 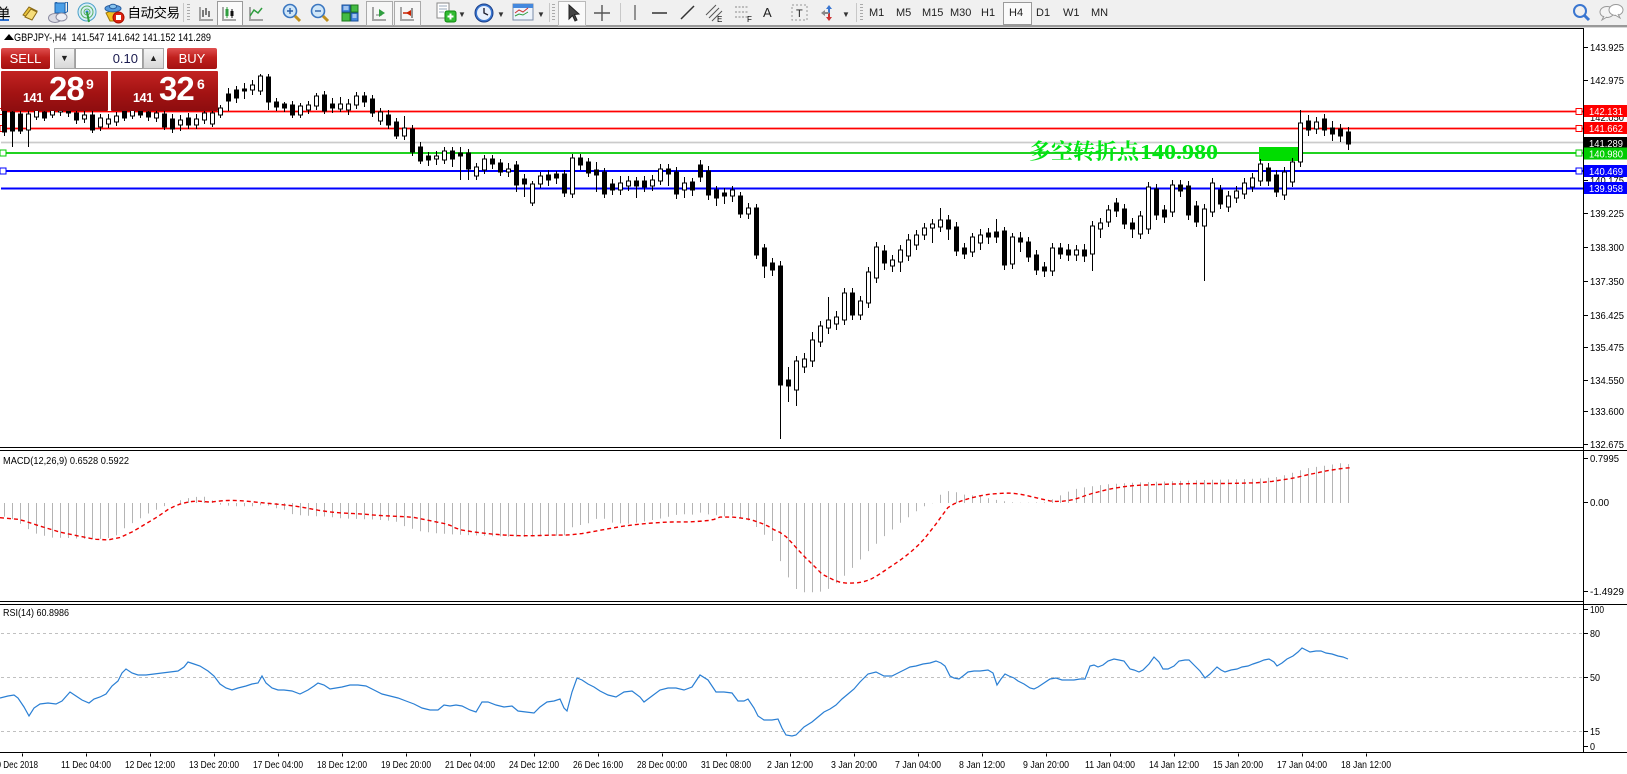 What do you see at coordinates (19, 765) in the screenshot?
I see `svg-text: 10 Dec 2018` at bounding box center [19, 765].